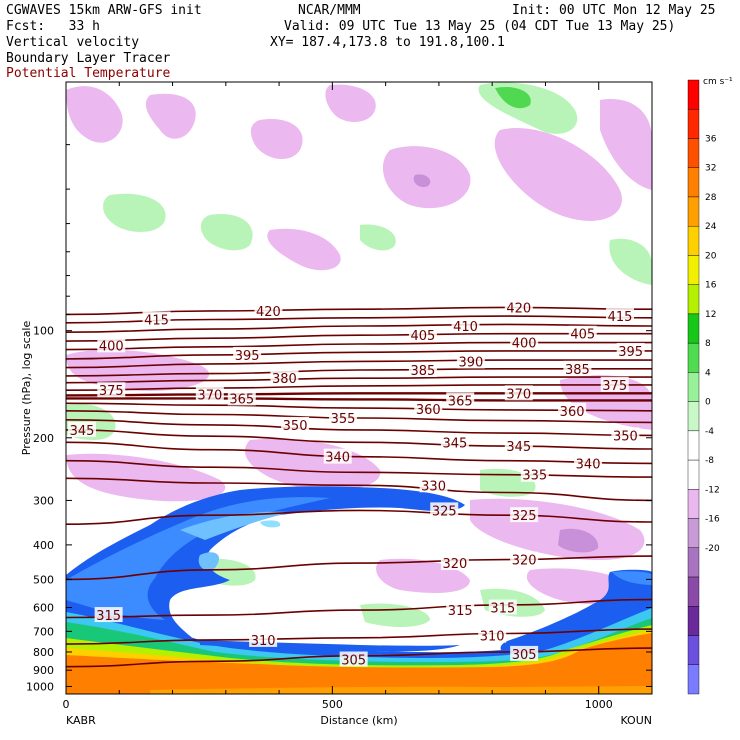  Describe the element at coordinates (582, 335) in the screenshot. I see `theta-label: 405` at that location.